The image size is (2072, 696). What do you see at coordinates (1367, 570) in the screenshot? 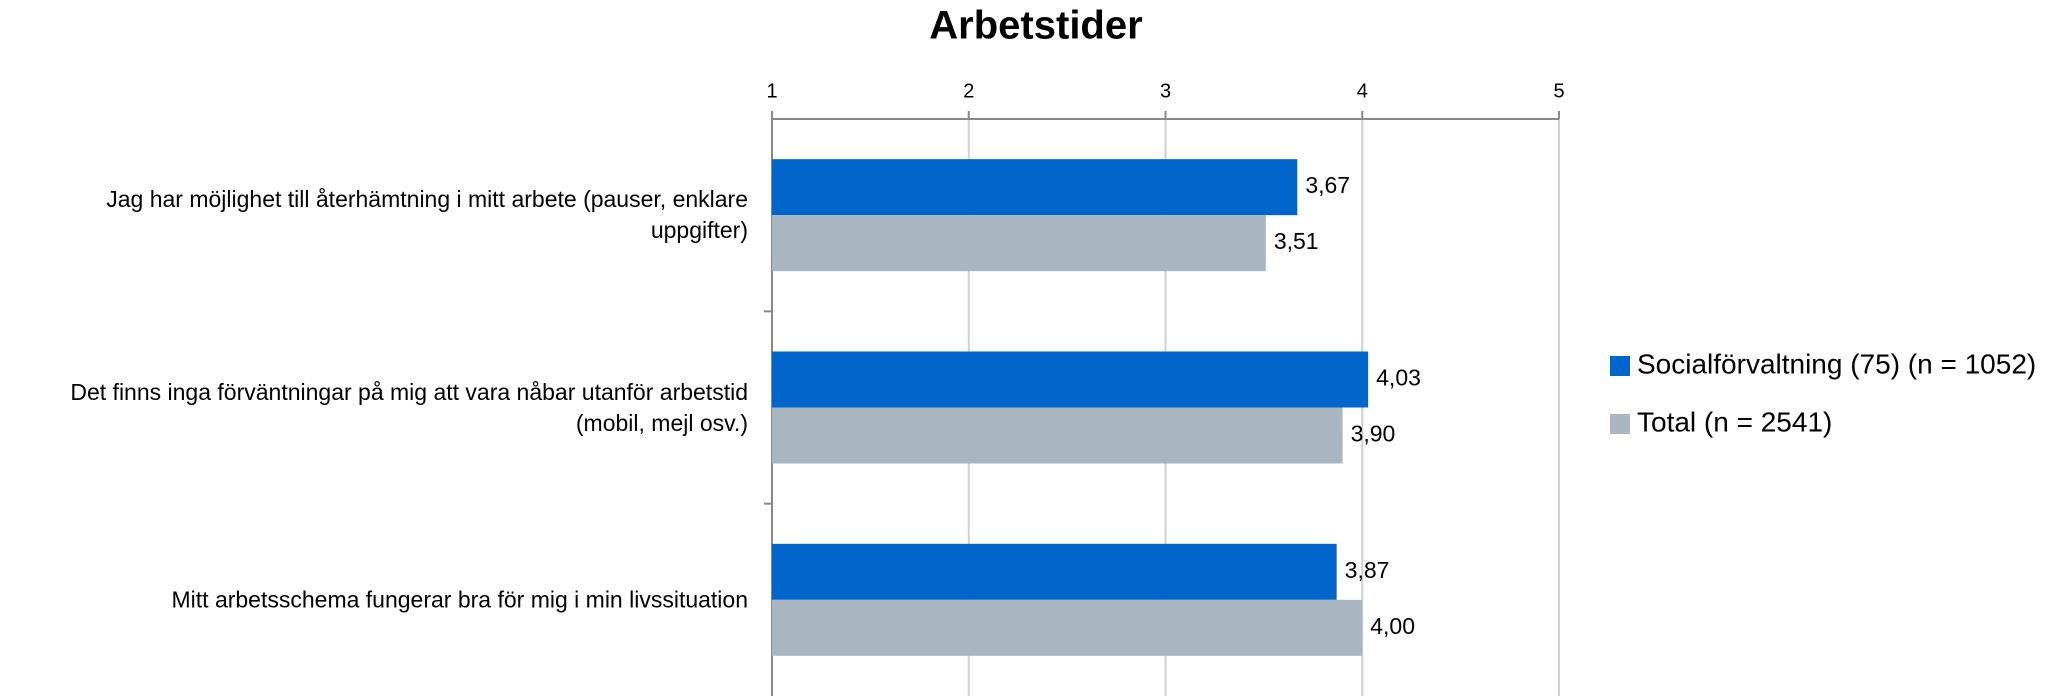
I see `data-label: 3,87` at bounding box center [1367, 570].